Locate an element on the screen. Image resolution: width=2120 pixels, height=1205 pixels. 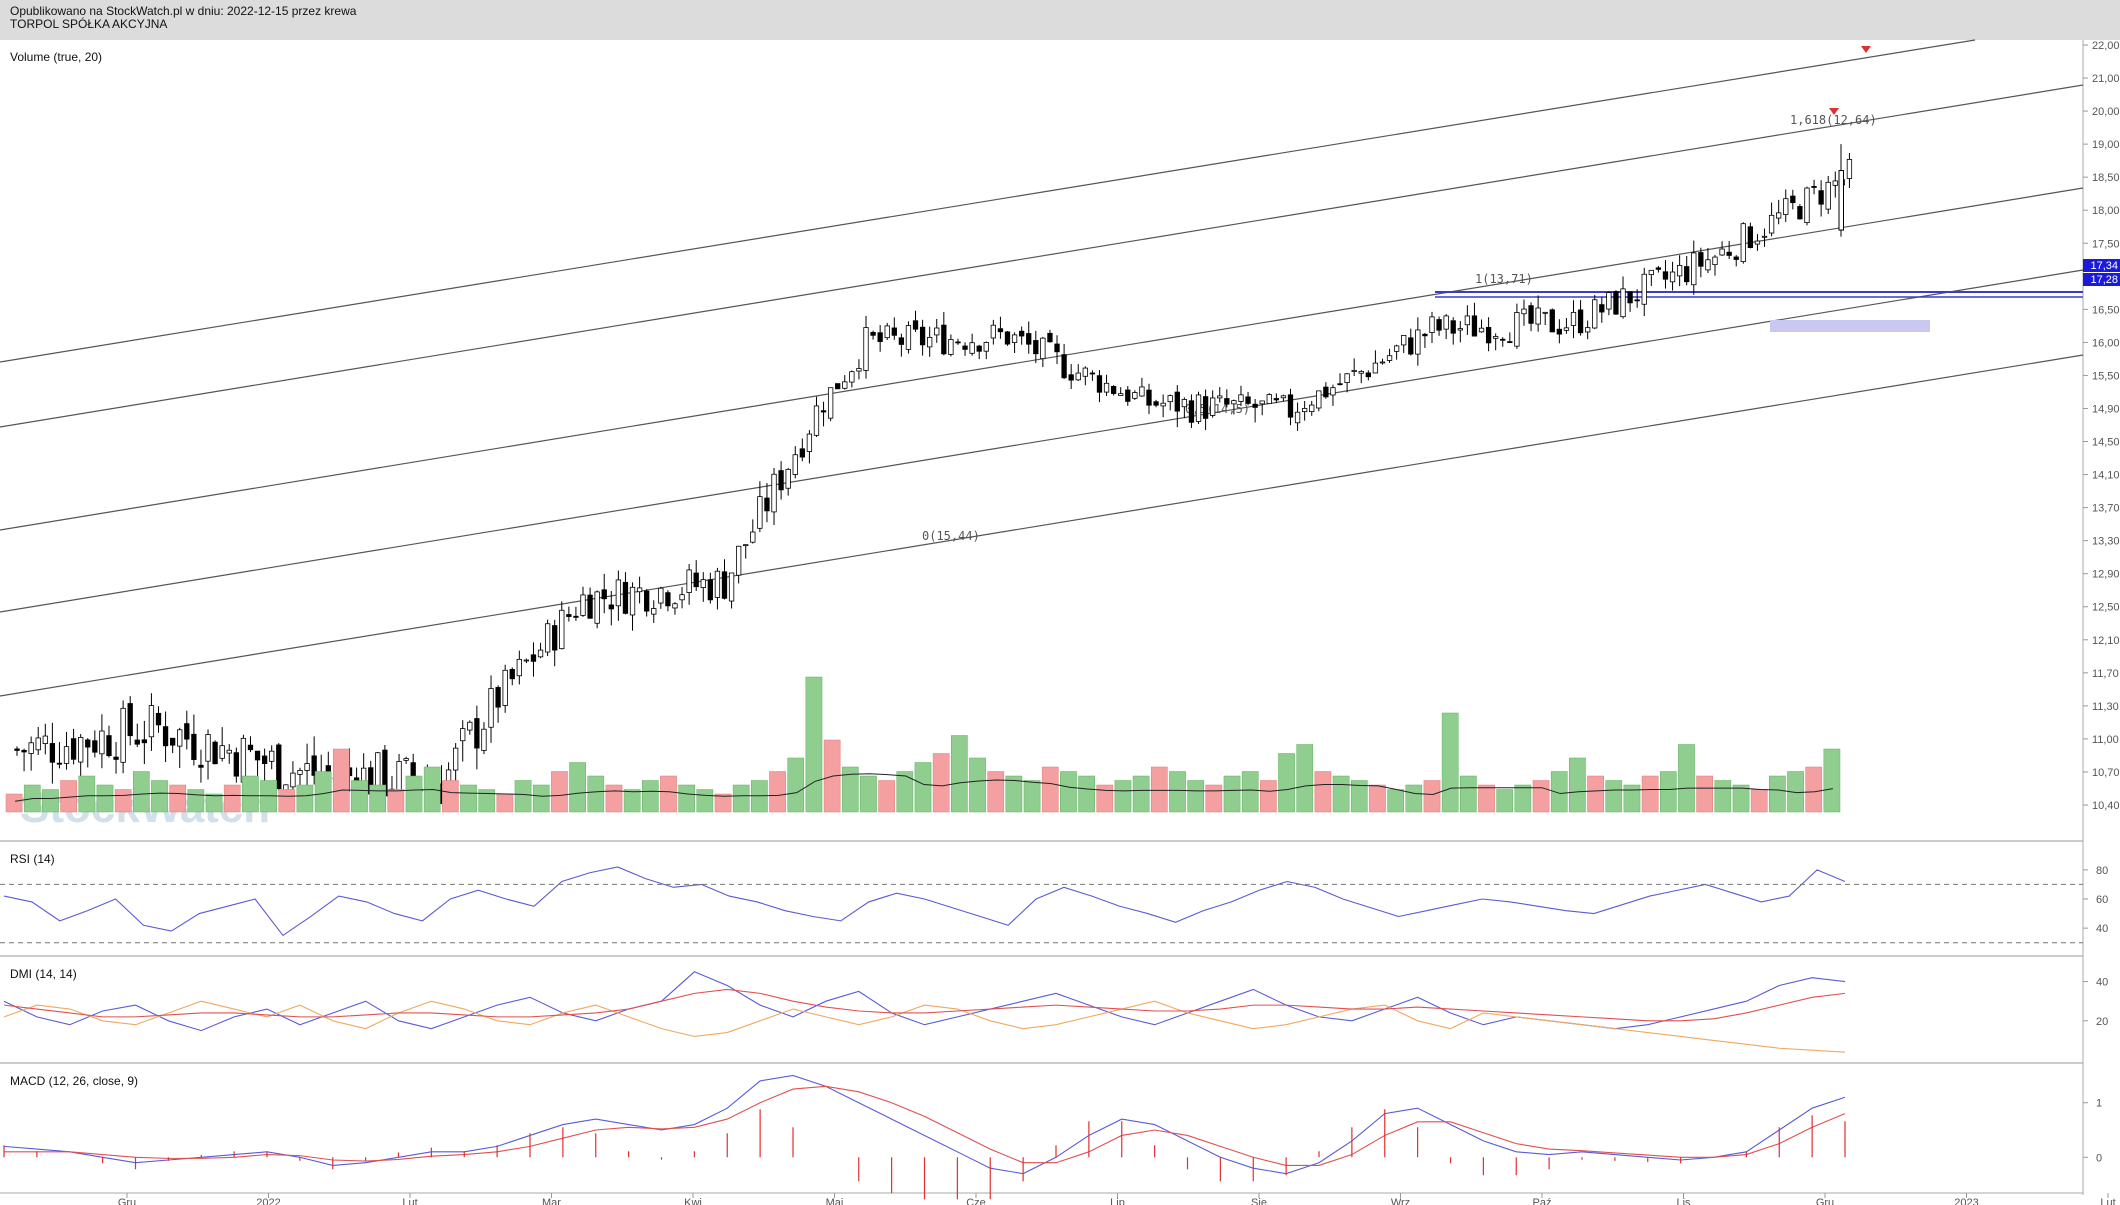
price-badge-1-text: 17,34 is located at coordinates (2104, 266).